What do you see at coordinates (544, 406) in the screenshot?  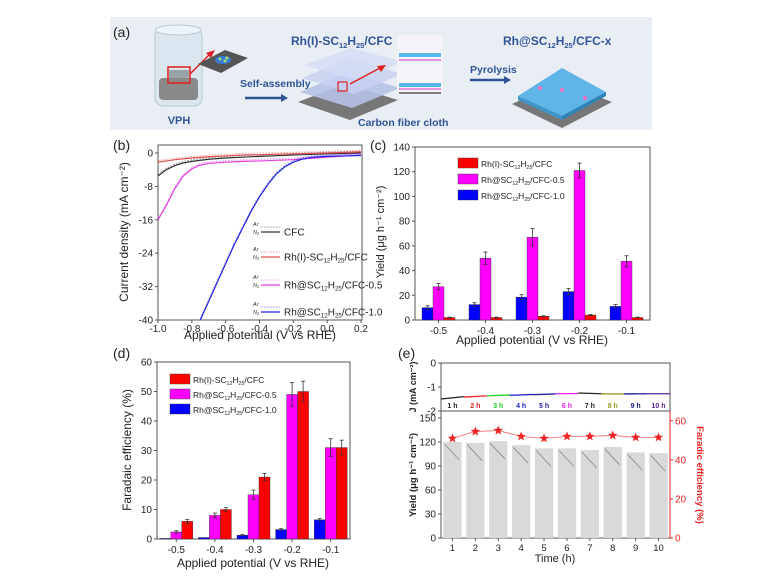 I see `segment-hour-label: 5 h` at bounding box center [544, 406].